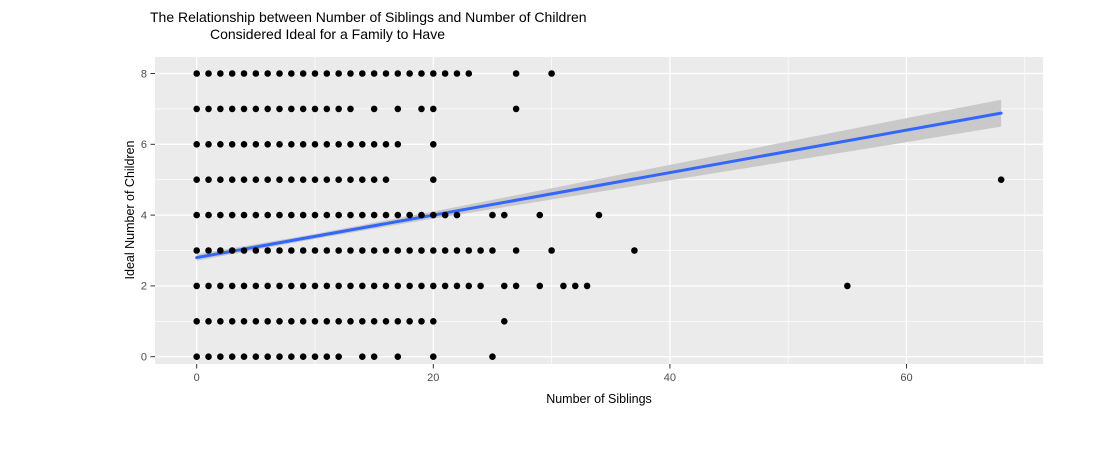  What do you see at coordinates (670, 378) in the screenshot?
I see `x-tick-label: 40` at bounding box center [670, 378].